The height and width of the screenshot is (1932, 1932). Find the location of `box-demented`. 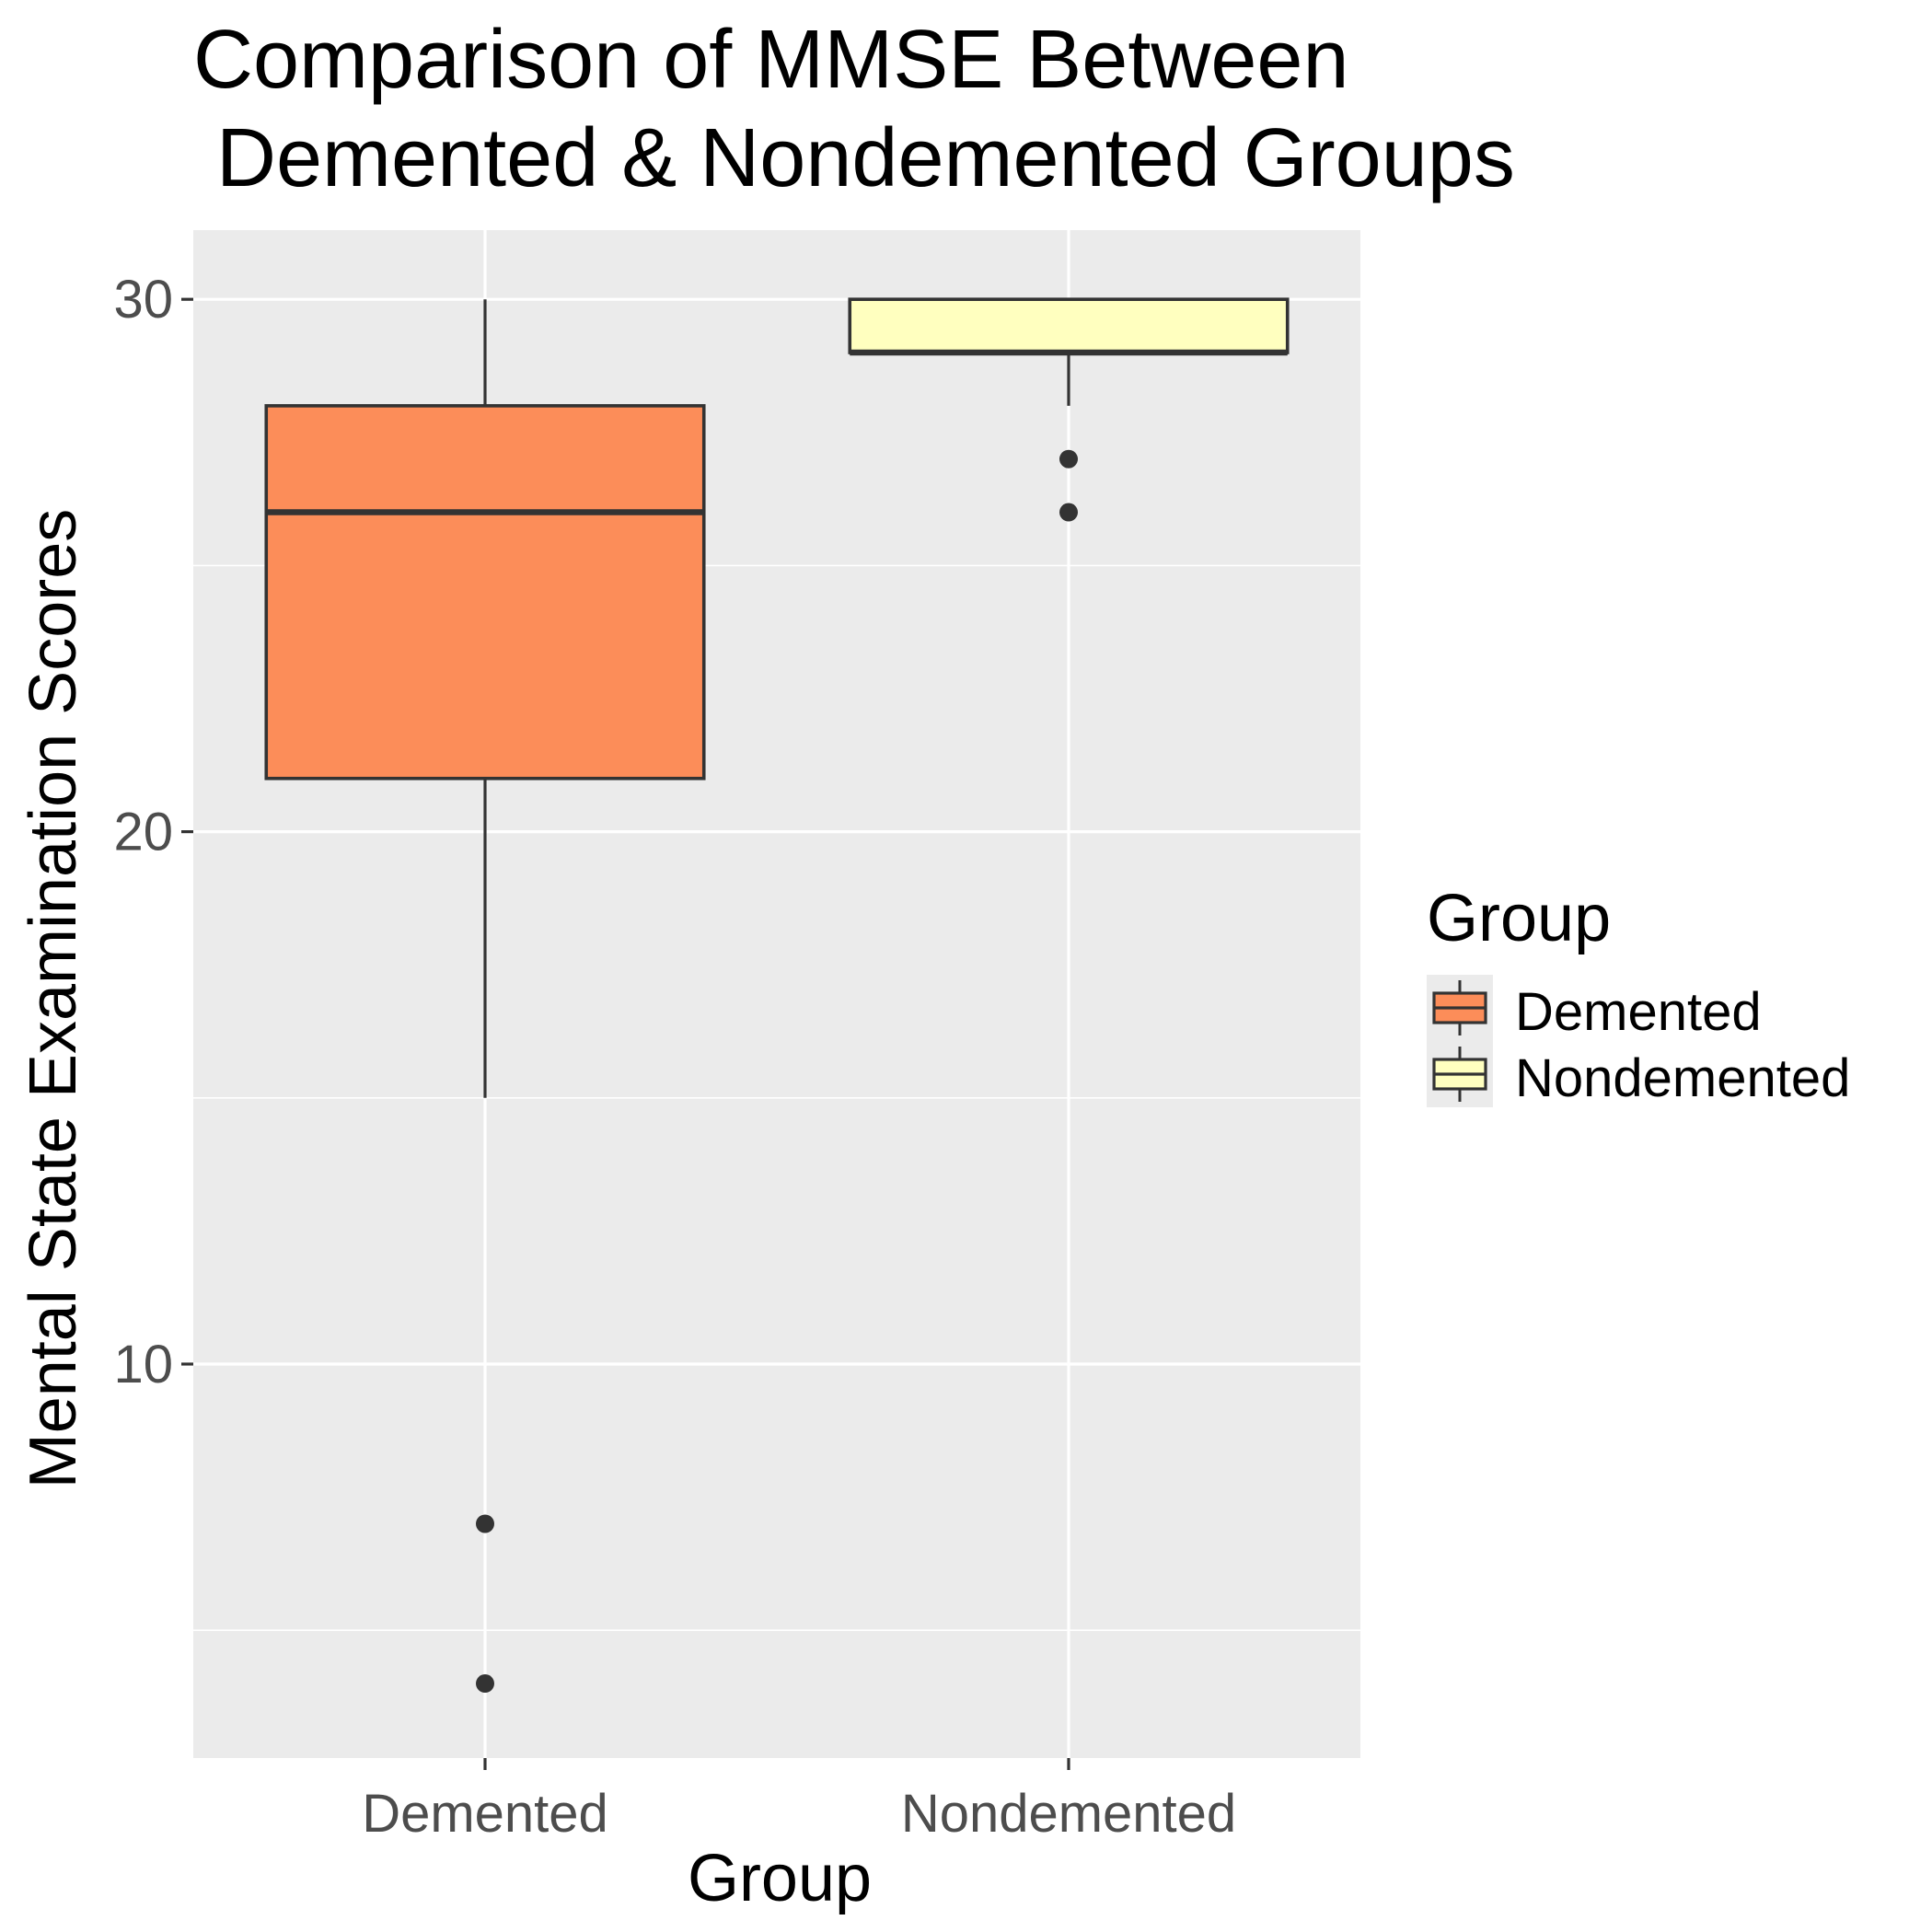

box-demented is located at coordinates (485, 593).